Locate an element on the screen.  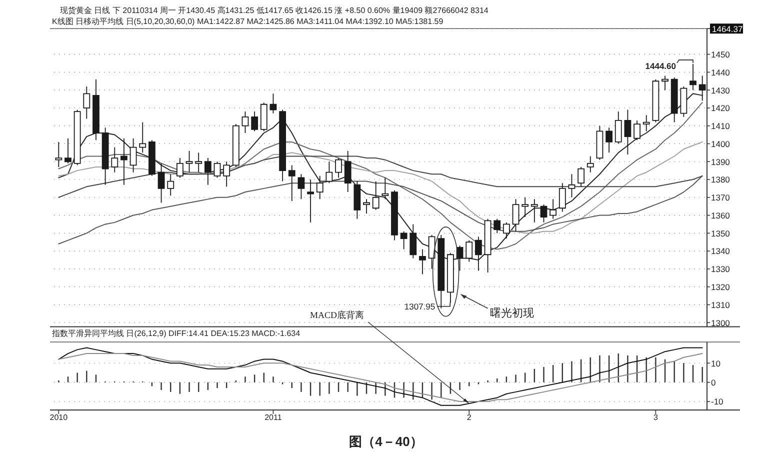
chart-subtitle: K线图 日移动平均线 日(5,10,20,30,60,0) MA1:1422.87 MA2:1425.86 MA3:1411.04 MA4:1392.10 MA5:1381.59 is located at coordinates (248, 21).